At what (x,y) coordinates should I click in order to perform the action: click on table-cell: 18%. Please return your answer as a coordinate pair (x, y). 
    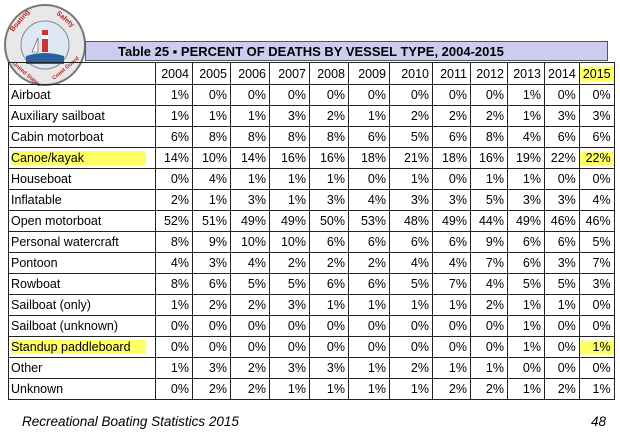
    Looking at the image, I should click on (369, 158).